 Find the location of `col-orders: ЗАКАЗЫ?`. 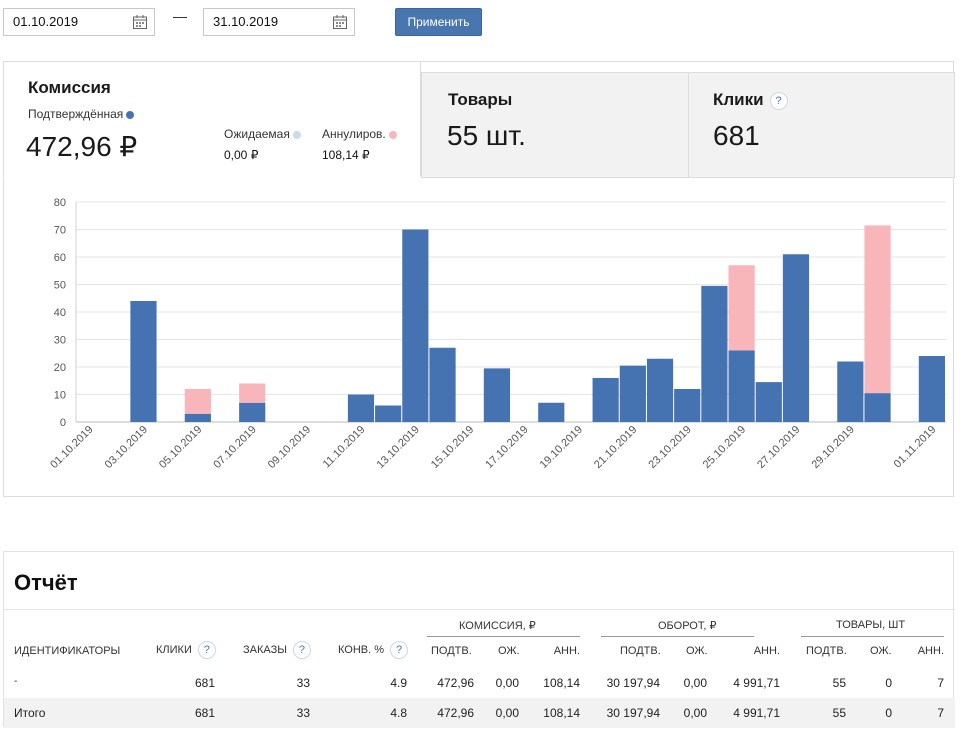

col-orders: ЗАКАЗЫ? is located at coordinates (277, 650).